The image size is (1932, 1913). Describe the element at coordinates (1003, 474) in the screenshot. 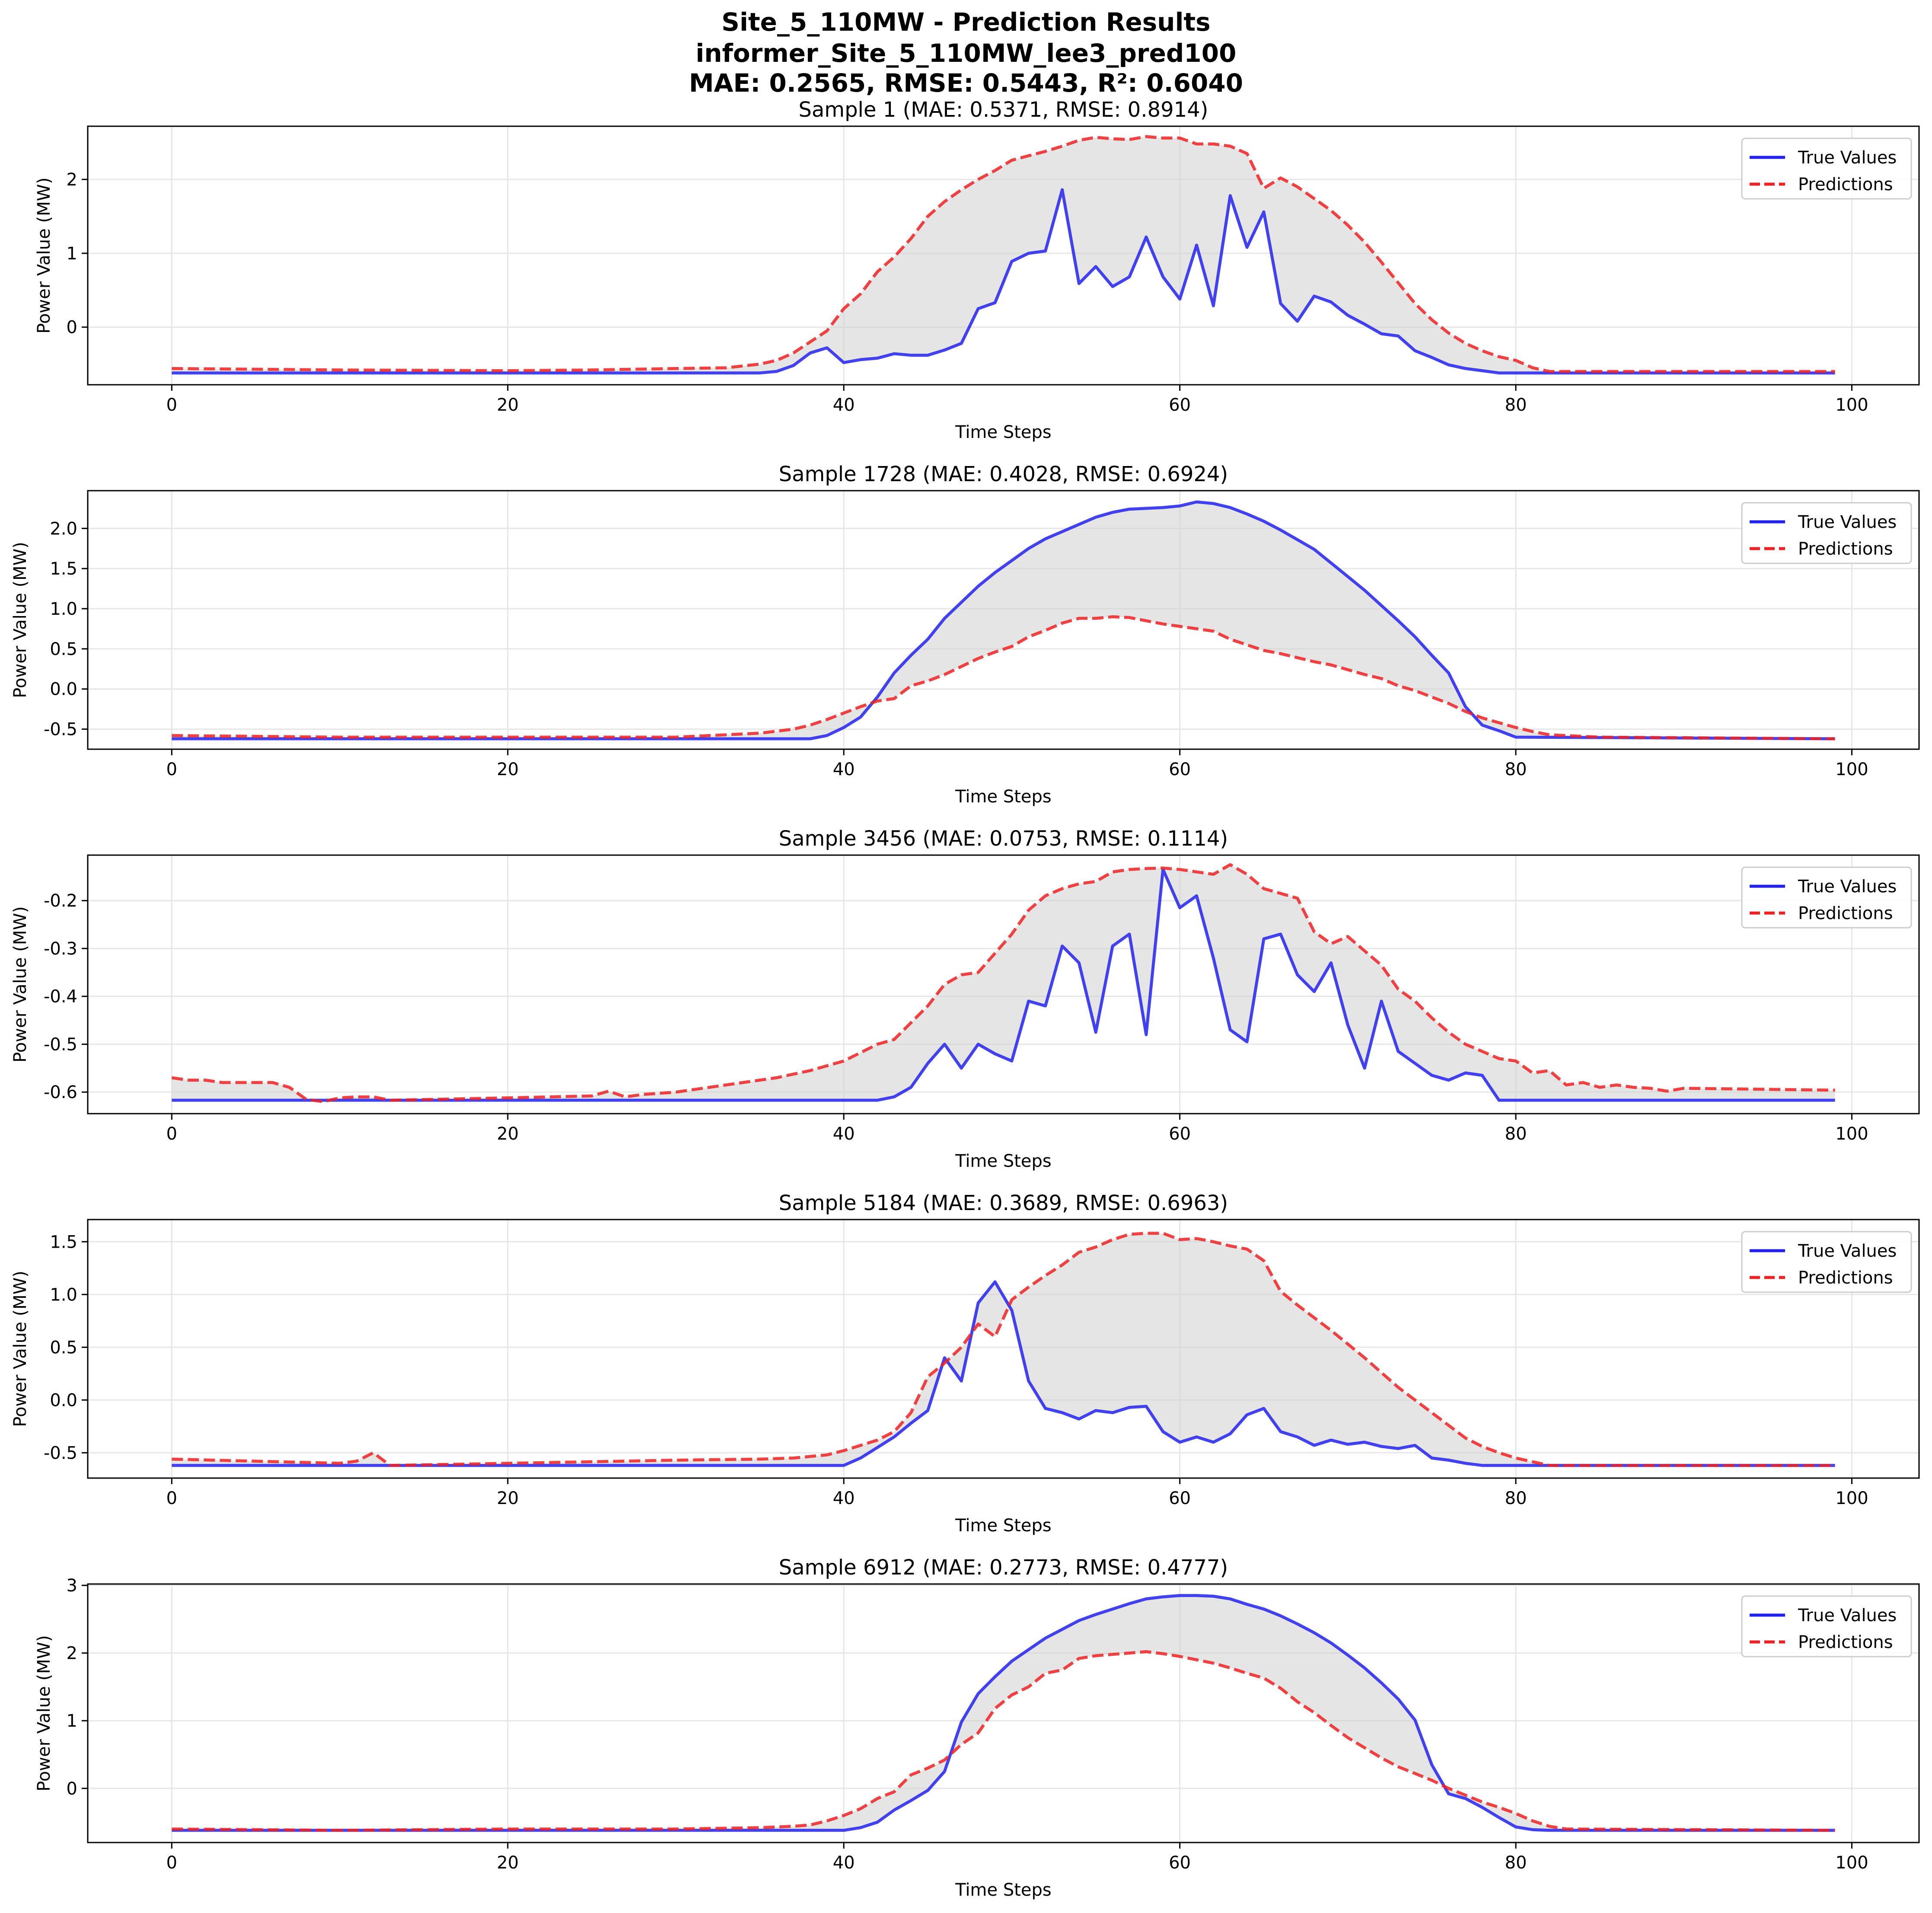

I see `subplot-title: Sample 1728 (MAE: 0.4028, RMSE: 0.6924)` at that location.